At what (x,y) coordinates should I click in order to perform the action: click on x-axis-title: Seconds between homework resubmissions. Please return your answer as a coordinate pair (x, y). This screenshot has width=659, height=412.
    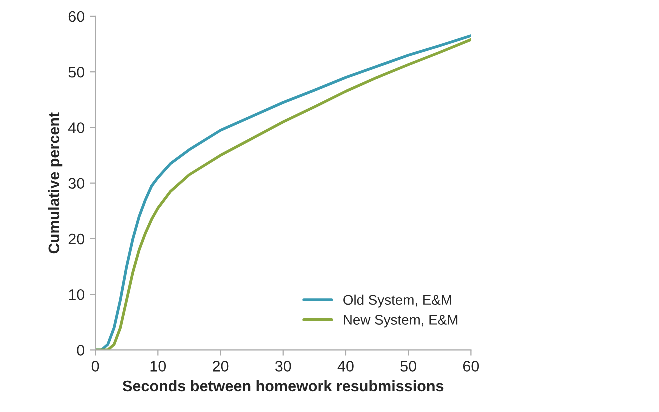
    Looking at the image, I should click on (283, 386).